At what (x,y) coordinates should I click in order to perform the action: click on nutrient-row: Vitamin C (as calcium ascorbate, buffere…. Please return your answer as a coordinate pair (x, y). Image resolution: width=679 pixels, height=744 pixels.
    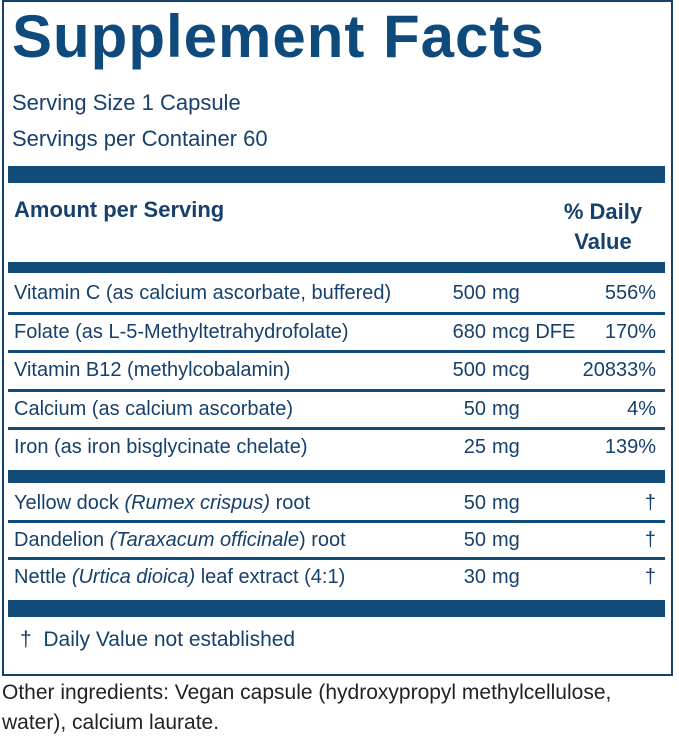
    Looking at the image, I should click on (335, 293).